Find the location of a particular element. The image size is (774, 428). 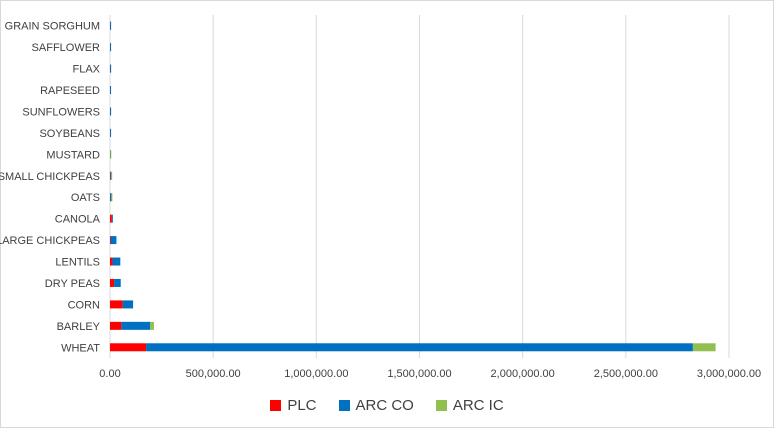

bar-plc-barley is located at coordinates (116, 325).